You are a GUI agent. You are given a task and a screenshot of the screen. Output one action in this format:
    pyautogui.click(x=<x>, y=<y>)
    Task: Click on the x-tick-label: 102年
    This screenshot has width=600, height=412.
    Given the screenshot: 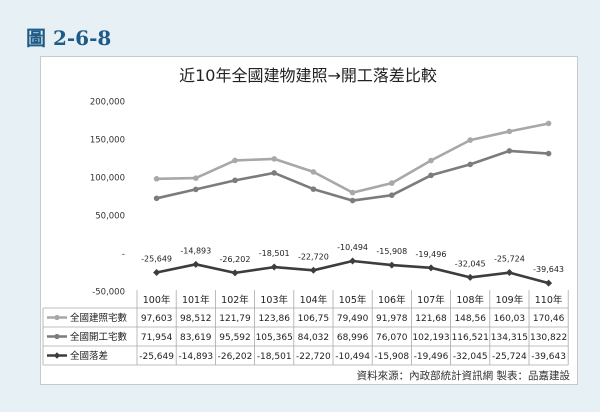 What is the action you would take?
    pyautogui.click(x=235, y=300)
    